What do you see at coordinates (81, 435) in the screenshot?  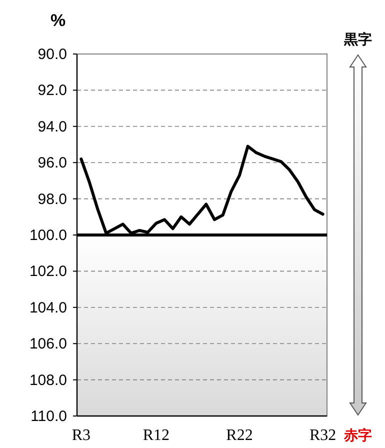 I see `x-tick-label: R3` at bounding box center [81, 435].